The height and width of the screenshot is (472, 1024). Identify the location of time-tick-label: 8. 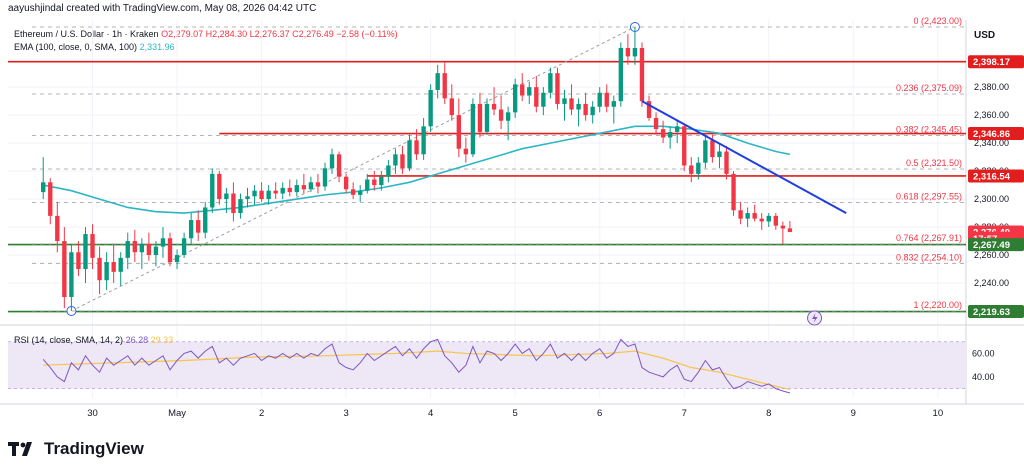
(768, 413).